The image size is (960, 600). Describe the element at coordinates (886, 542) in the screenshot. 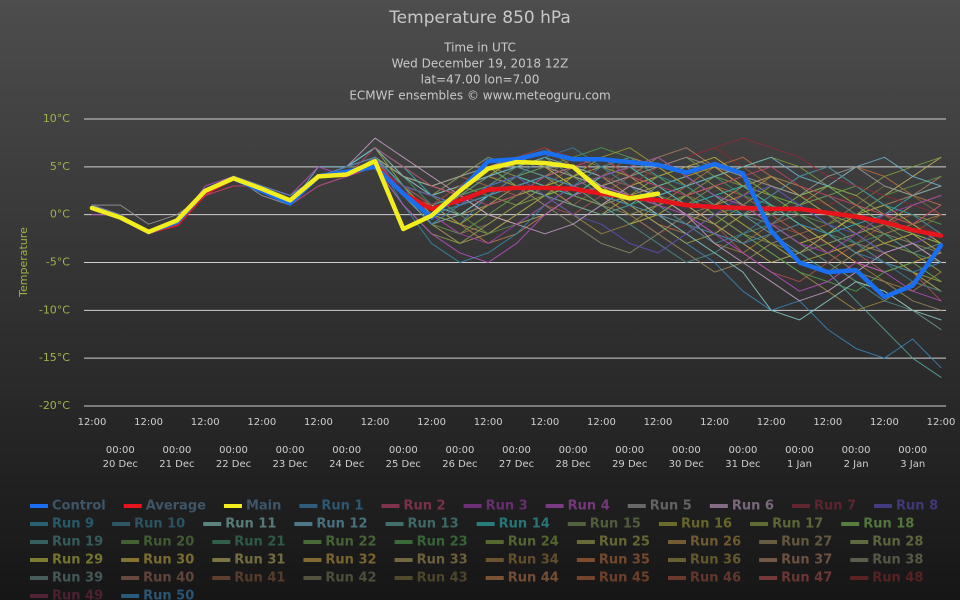

I see `legend-item: Run 28` at that location.